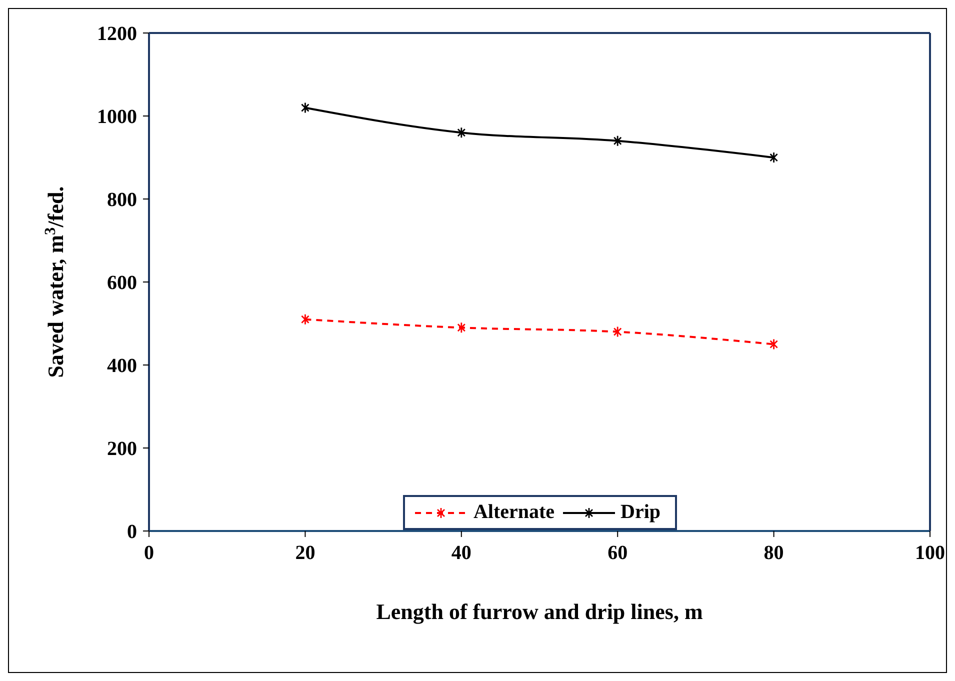 This screenshot has width=955, height=681. Describe the element at coordinates (117, 34) in the screenshot. I see `y-tick-label: 1200` at that location.